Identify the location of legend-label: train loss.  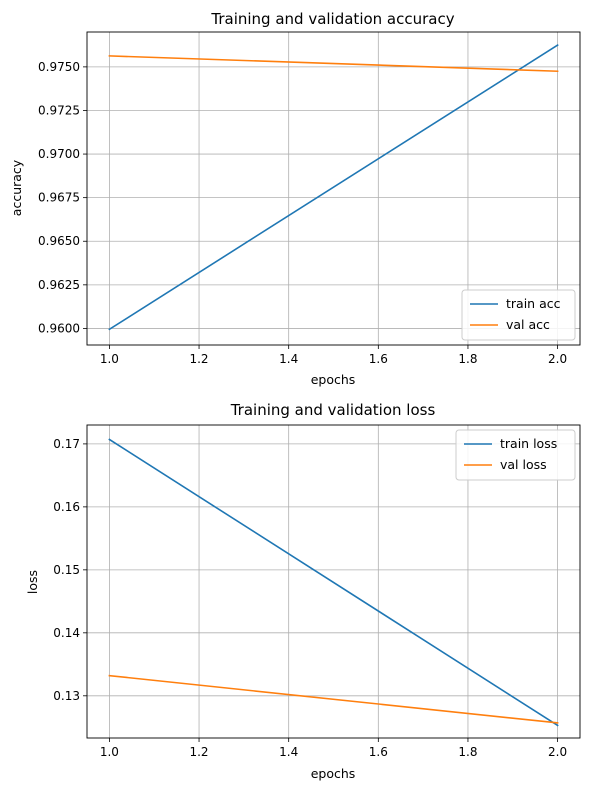
(528, 443).